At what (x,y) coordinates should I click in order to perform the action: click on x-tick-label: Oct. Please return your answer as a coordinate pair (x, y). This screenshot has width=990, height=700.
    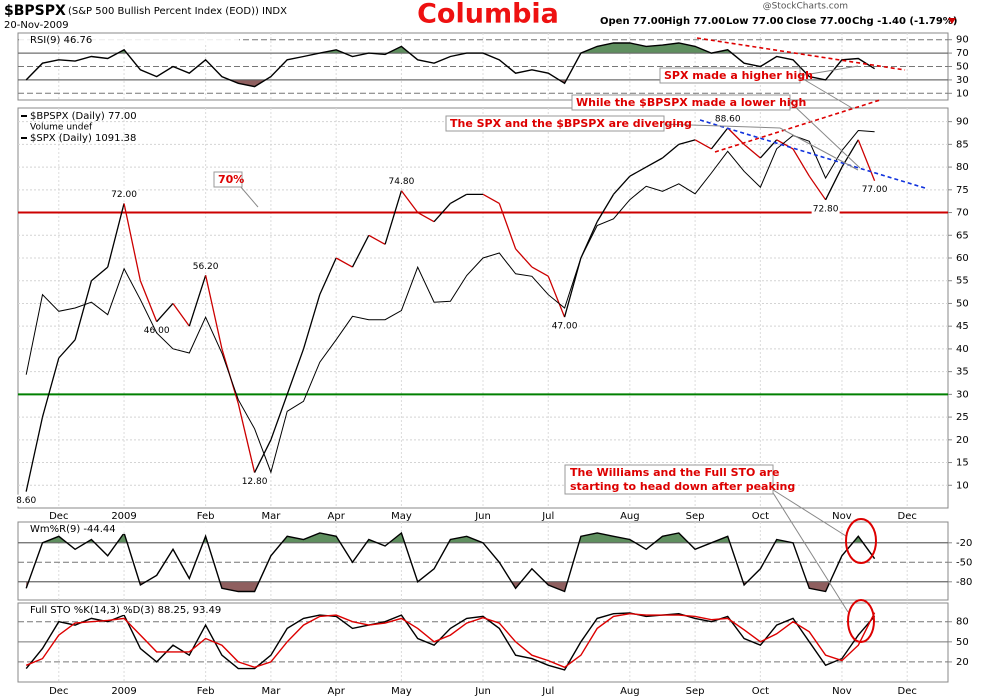
    Looking at the image, I should click on (760, 516).